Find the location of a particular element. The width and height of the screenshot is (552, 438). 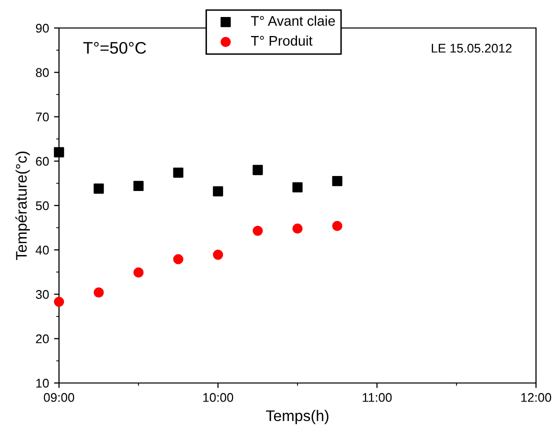

y-tick-label: 60 is located at coordinates (42, 161).